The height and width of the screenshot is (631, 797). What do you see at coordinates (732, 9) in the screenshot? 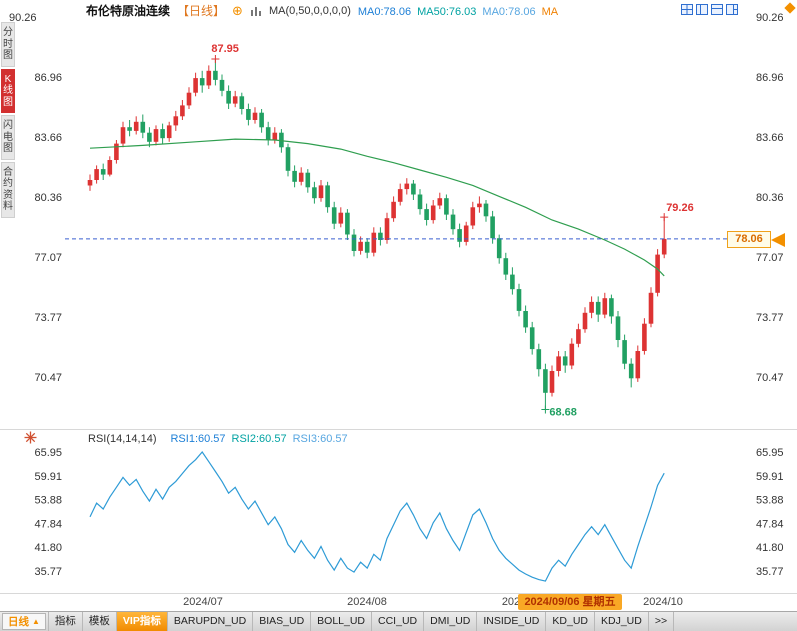
I see `layout-sidebar-icon` at bounding box center [732, 9].